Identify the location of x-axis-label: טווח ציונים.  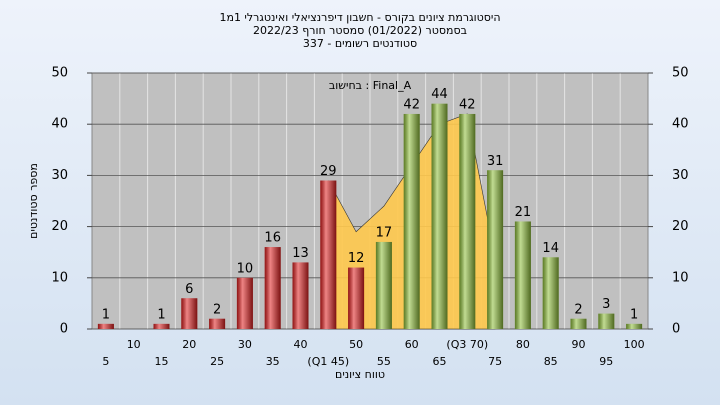
(360, 374).